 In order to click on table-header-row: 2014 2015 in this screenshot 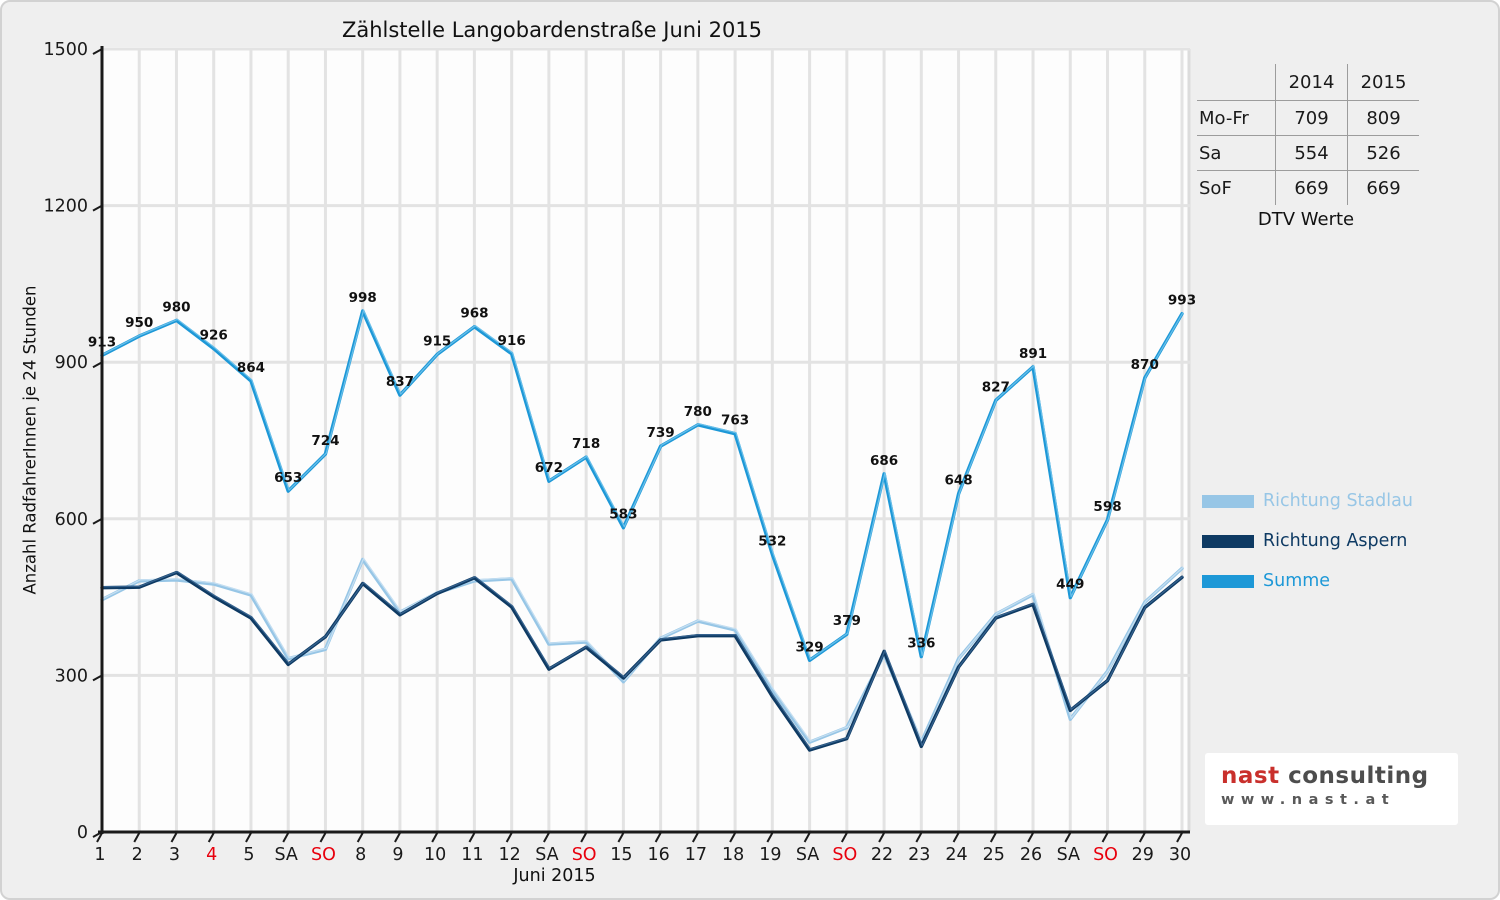, I will do `click(1308, 82)`.